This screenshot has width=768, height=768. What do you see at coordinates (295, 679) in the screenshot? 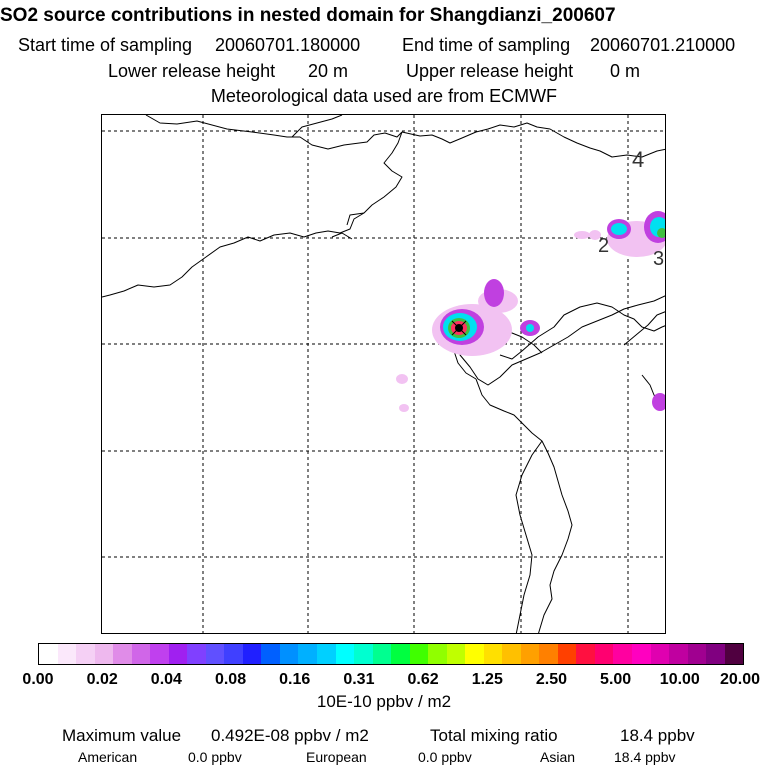
I see `colorbar-tick-label: 0.16` at bounding box center [295, 679].